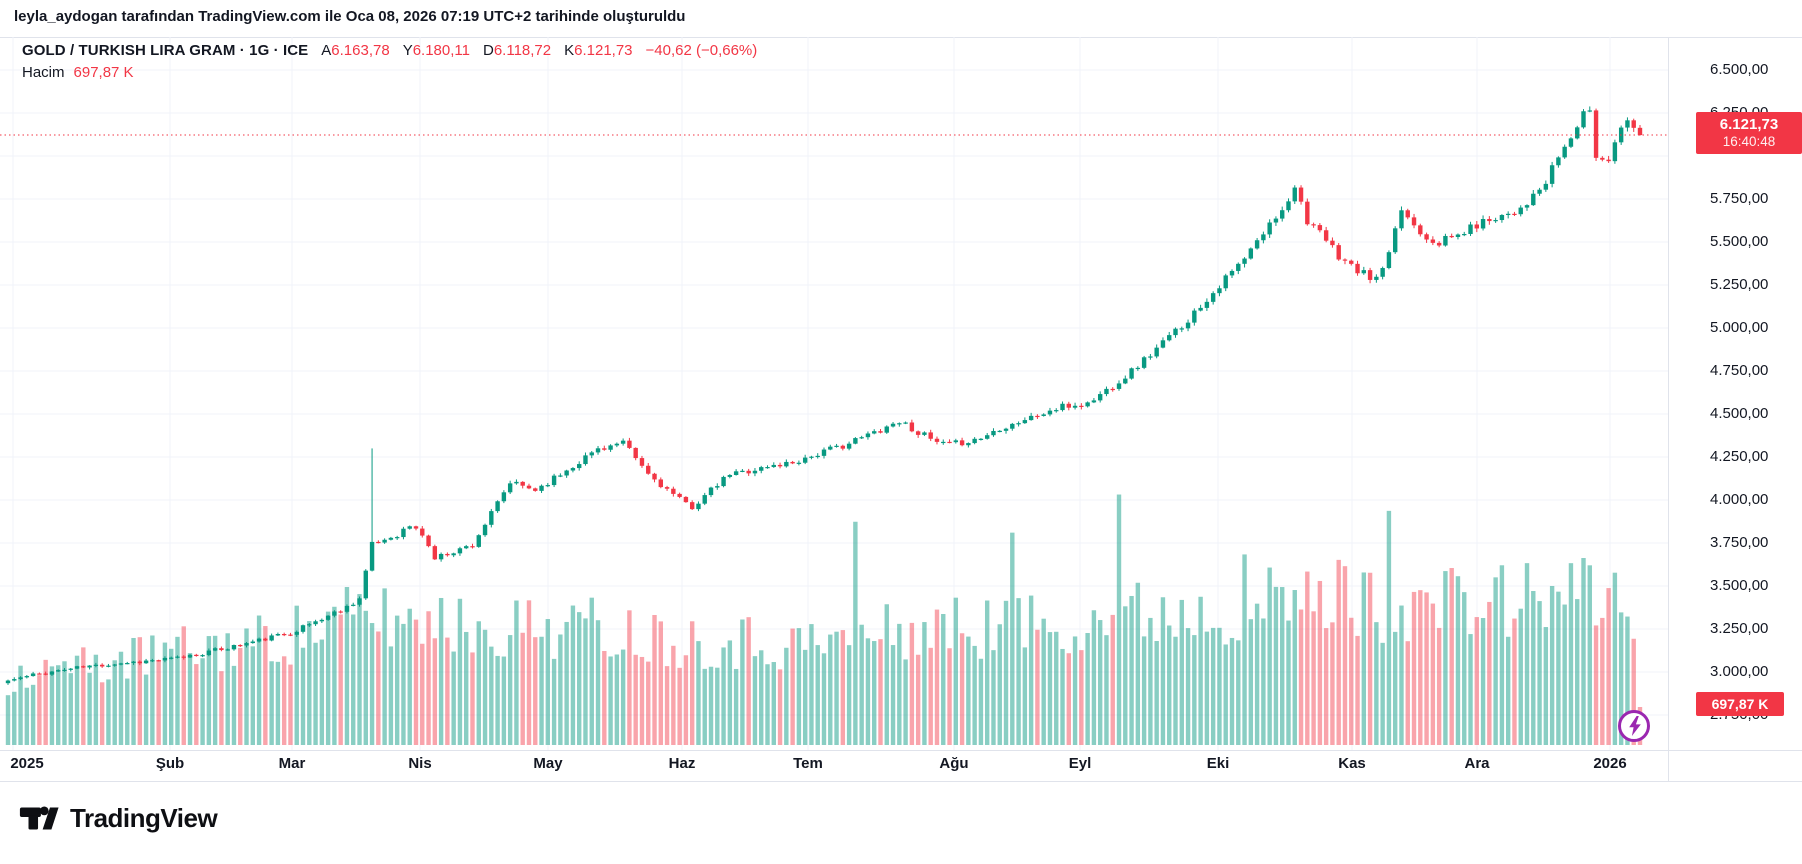 This screenshot has width=1802, height=864. Describe the element at coordinates (1477, 763) in the screenshot. I see `time-tick-label: Ara` at that location.